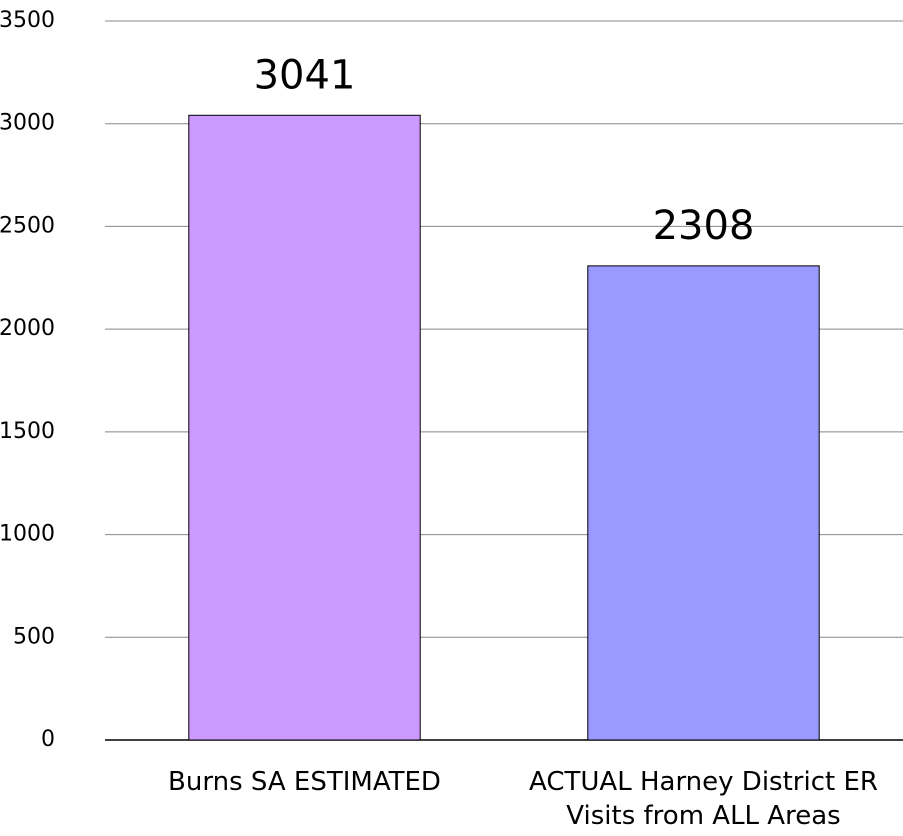  What do you see at coordinates (304, 782) in the screenshot?
I see `x-tick-label: Burns SA ESTIMATED` at bounding box center [304, 782].